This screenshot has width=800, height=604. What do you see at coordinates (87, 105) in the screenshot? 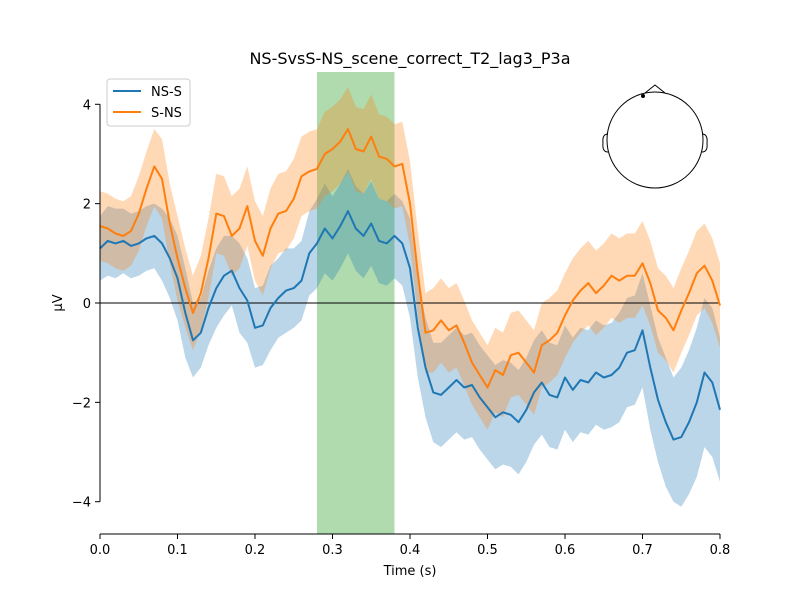
I see `y-tick-label: 4` at bounding box center [87, 105].